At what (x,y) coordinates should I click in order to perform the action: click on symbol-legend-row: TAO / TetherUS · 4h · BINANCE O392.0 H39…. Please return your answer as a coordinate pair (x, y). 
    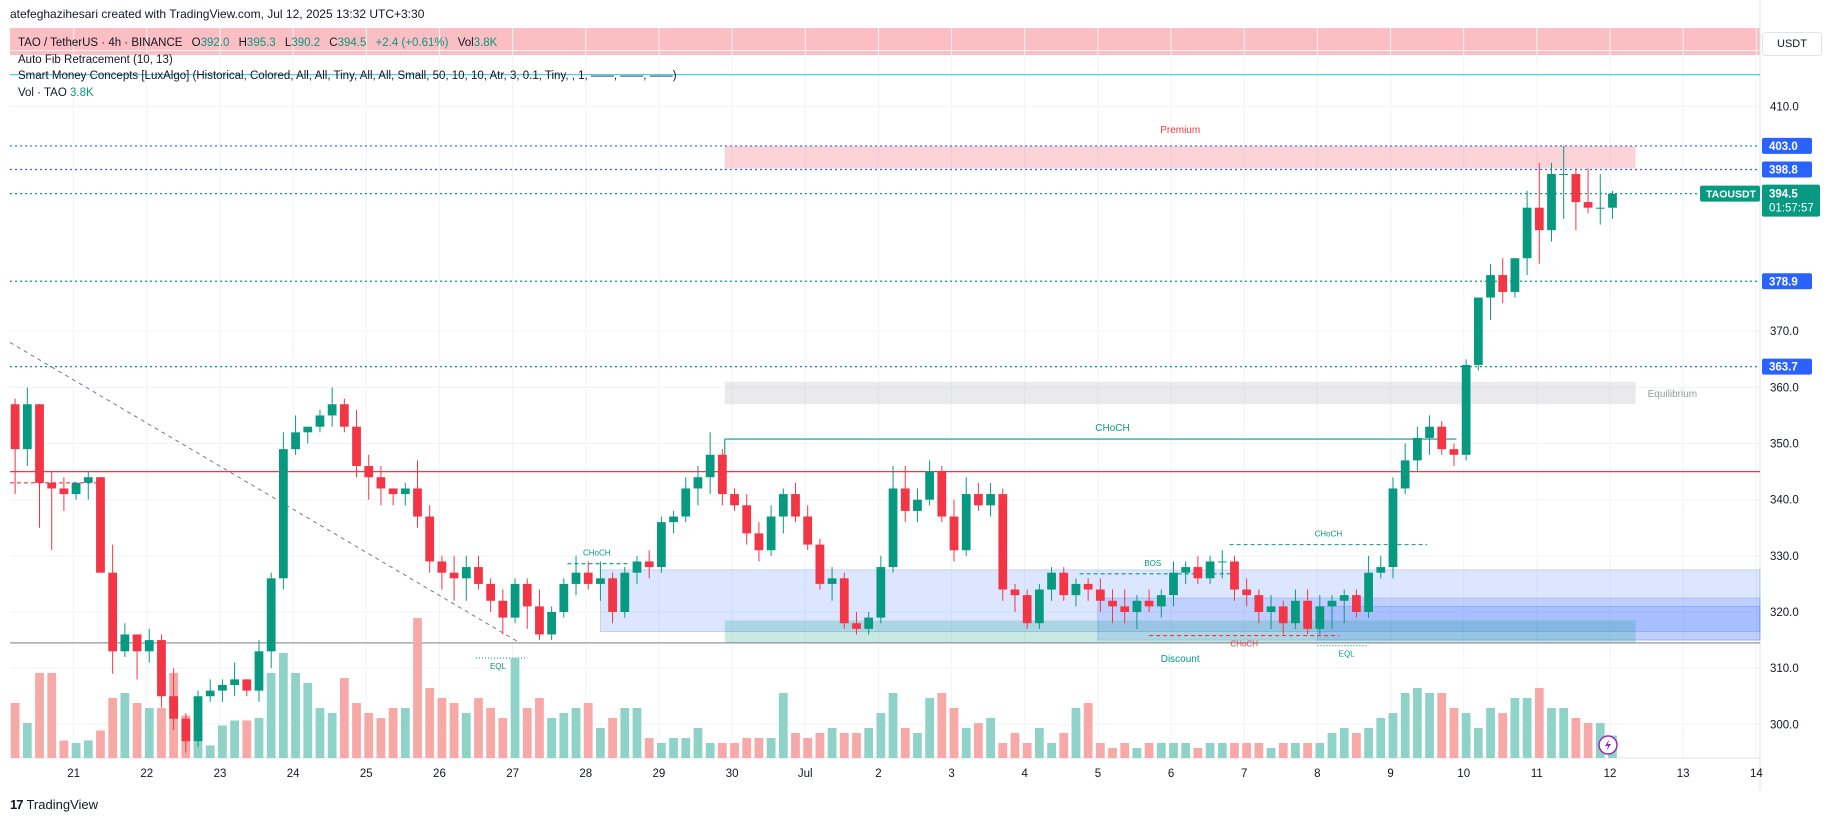
    Looking at the image, I should click on (347, 43).